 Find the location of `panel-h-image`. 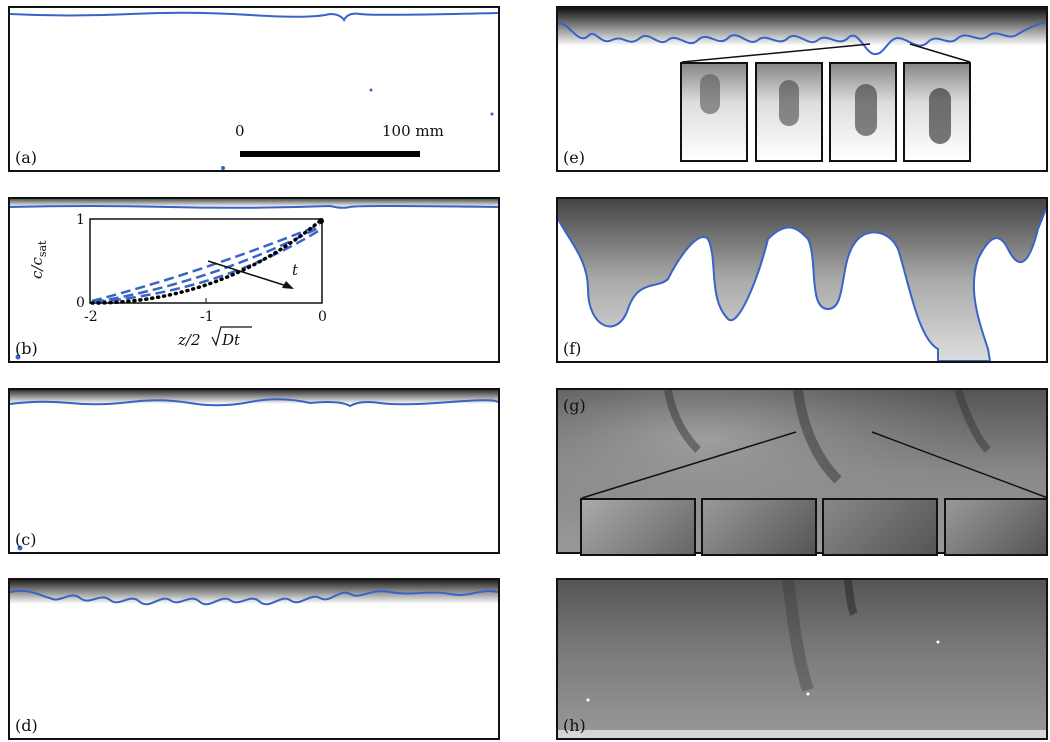

panel-h-image is located at coordinates (802, 659).